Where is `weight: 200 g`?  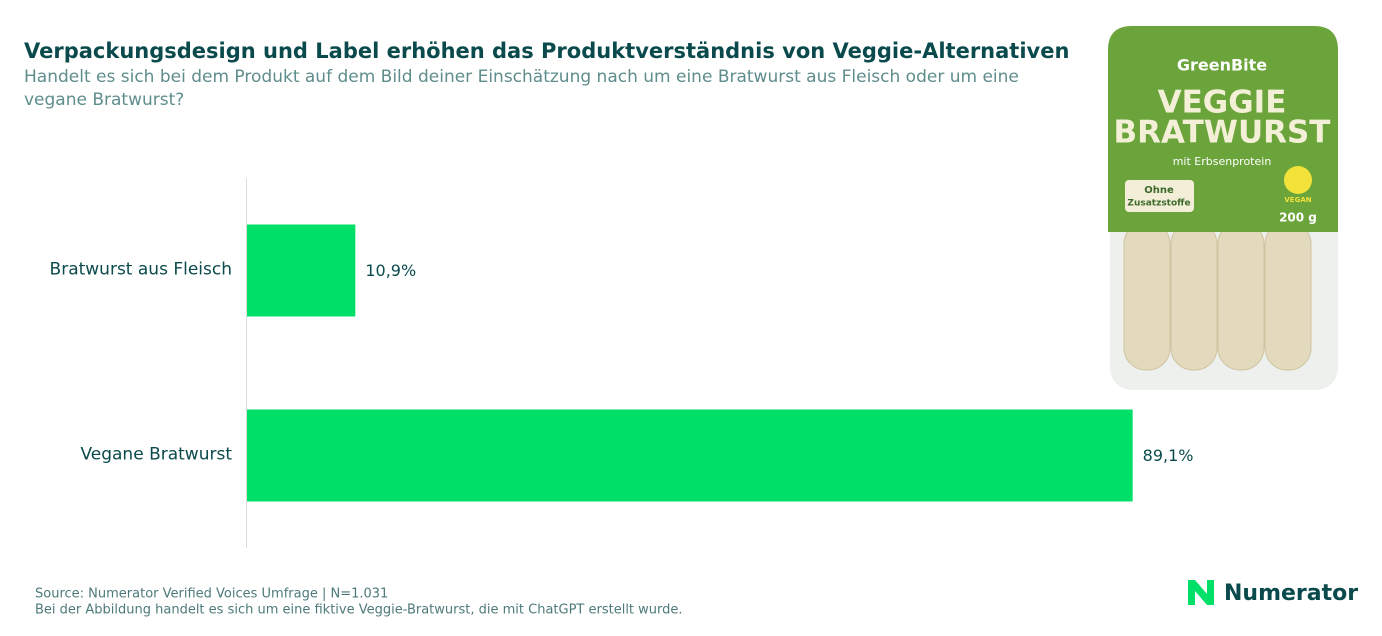
weight: 200 g is located at coordinates (1298, 218).